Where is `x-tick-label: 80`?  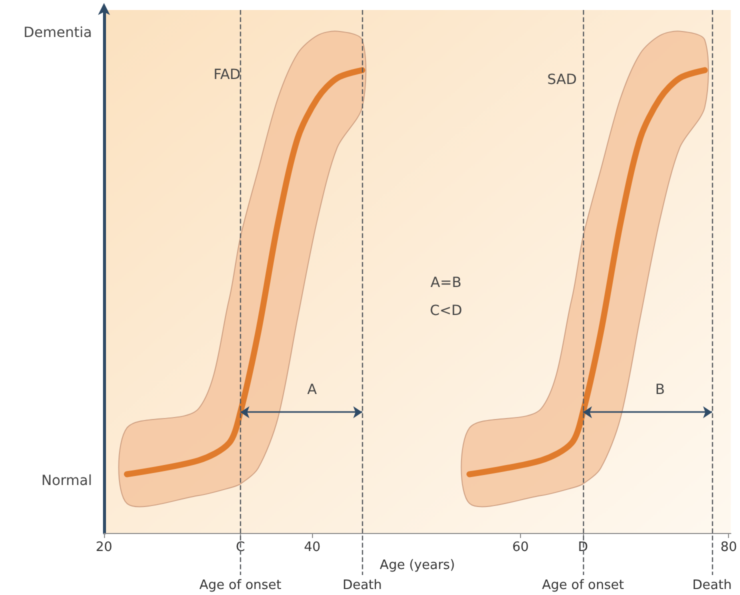 x-tick-label: 80 is located at coordinates (728, 547).